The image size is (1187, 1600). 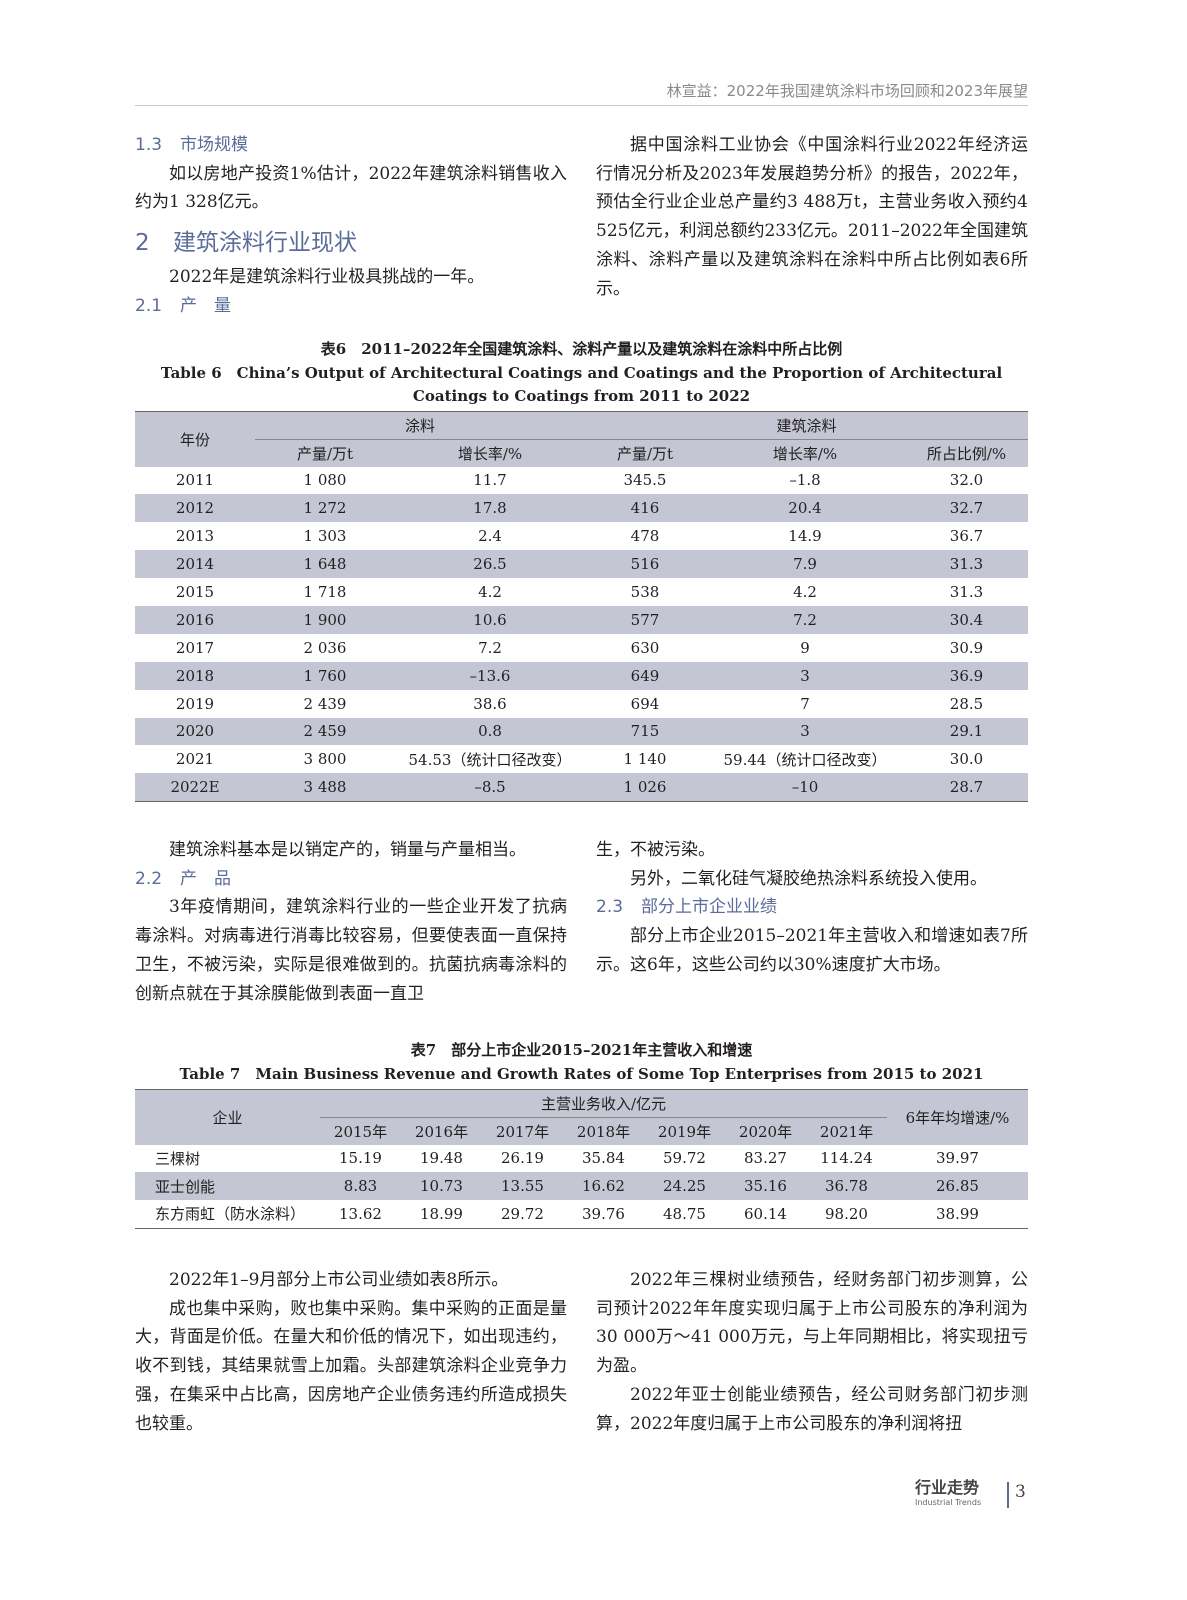 What do you see at coordinates (195, 675) in the screenshot?
I see `table-cell: 2018` at bounding box center [195, 675].